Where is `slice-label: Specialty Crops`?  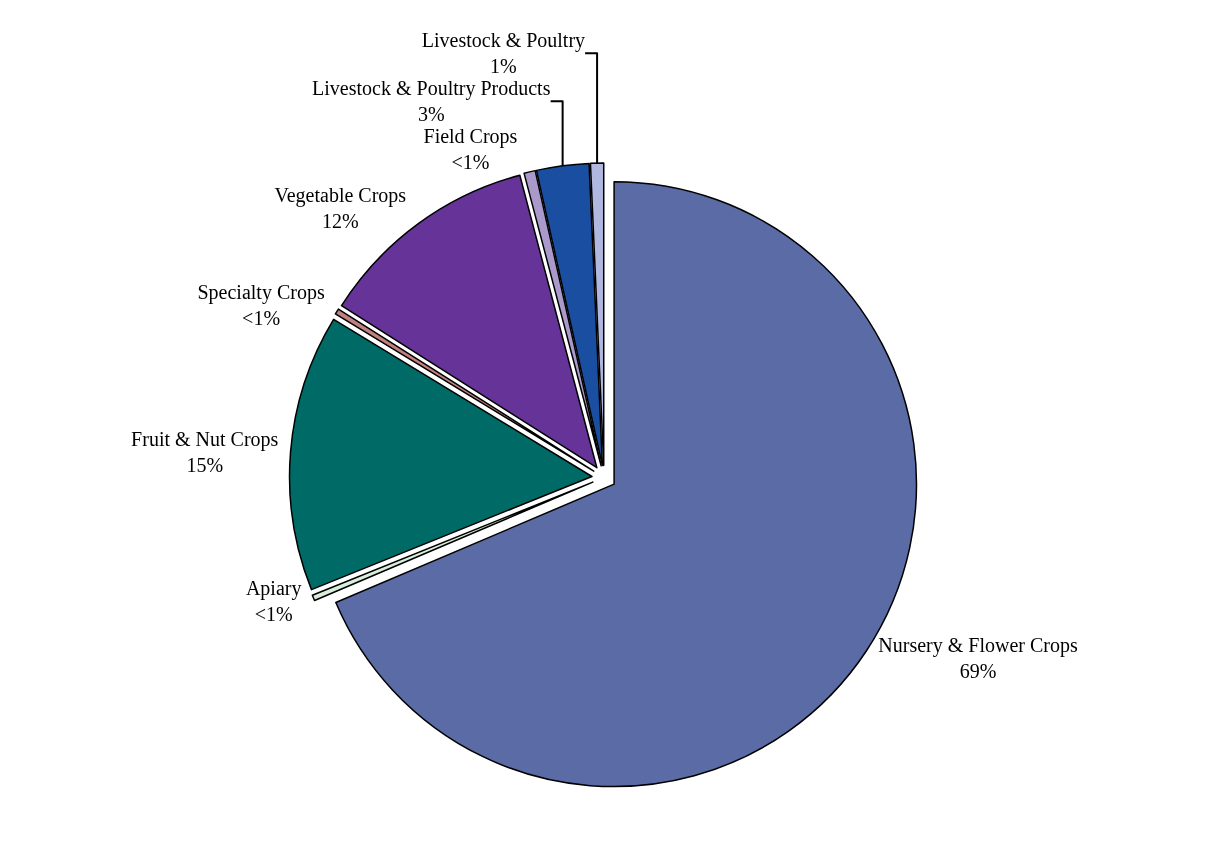 slice-label: Specialty Crops is located at coordinates (261, 292).